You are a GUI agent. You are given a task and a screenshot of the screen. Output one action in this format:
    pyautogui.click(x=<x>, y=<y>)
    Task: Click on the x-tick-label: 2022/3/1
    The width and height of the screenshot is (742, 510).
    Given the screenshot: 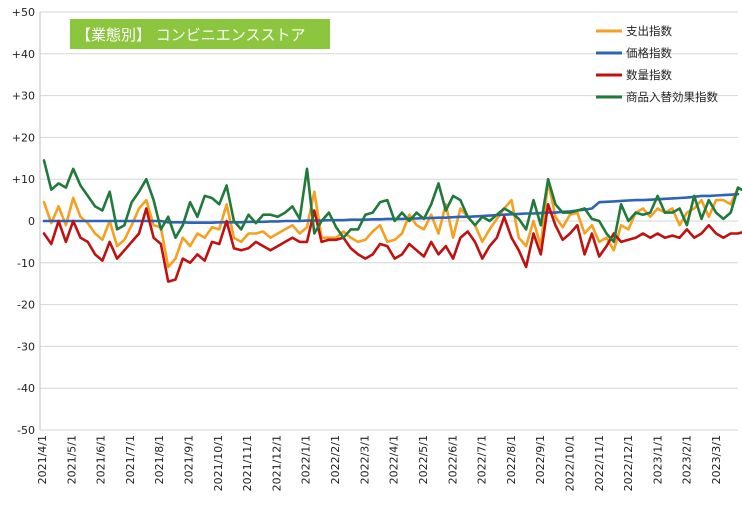 What is the action you would take?
    pyautogui.click(x=364, y=459)
    